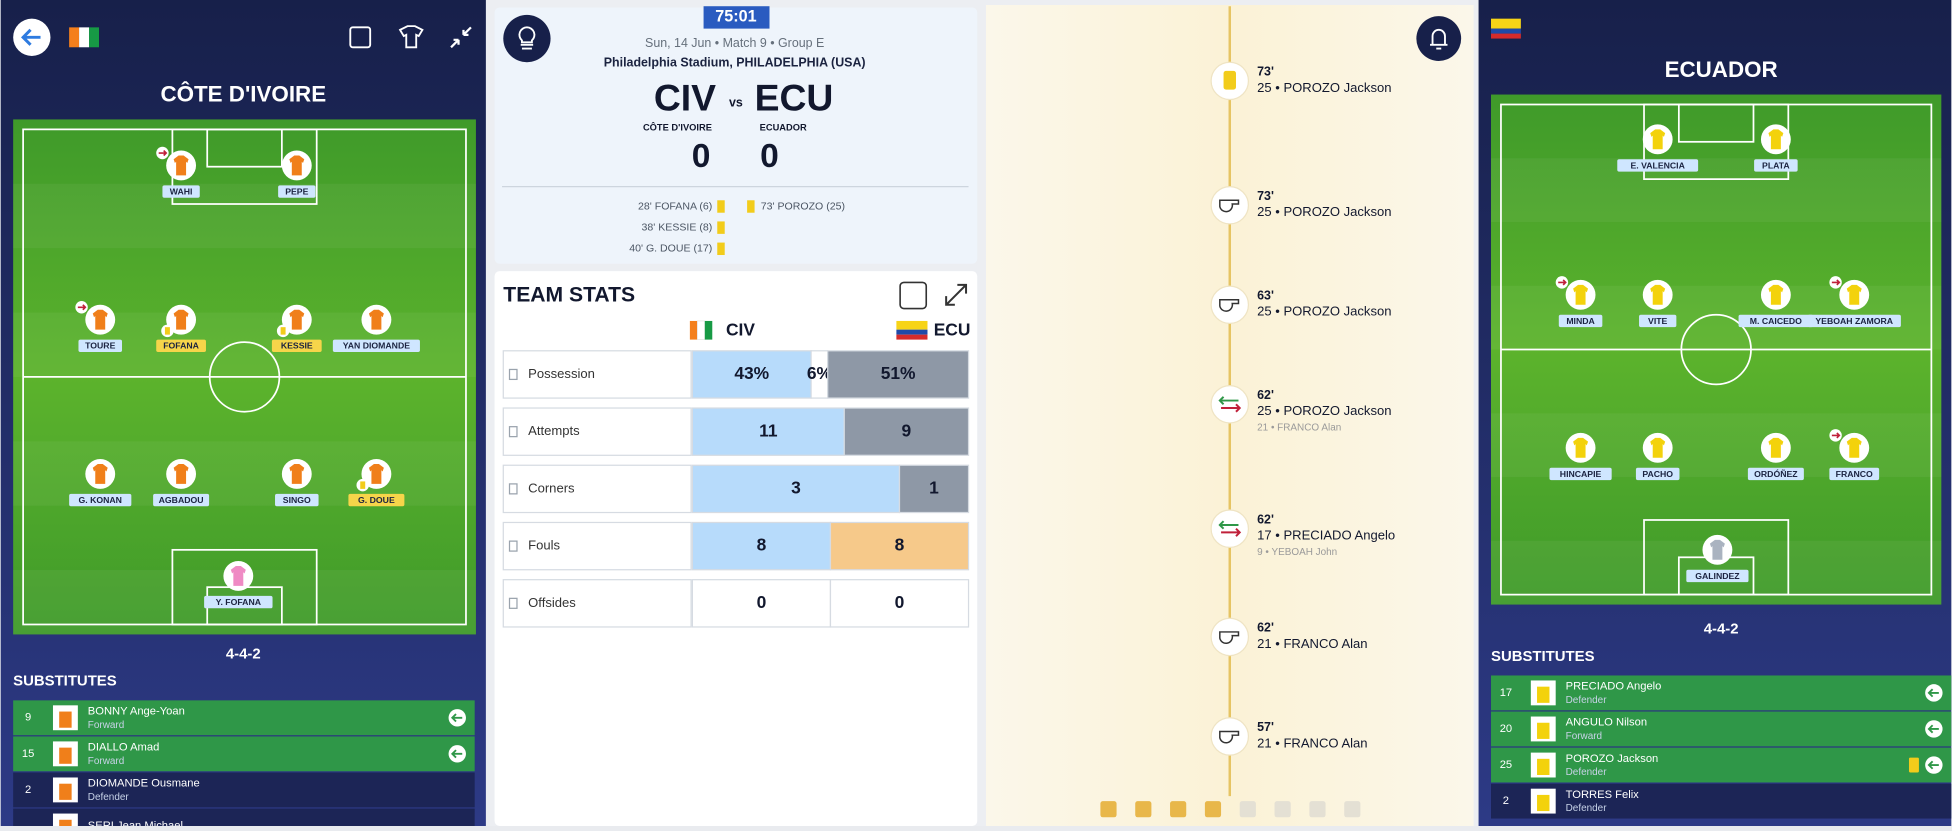 The height and width of the screenshot is (831, 1952). Describe the element at coordinates (28, 718) in the screenshot. I see `sub-number: 9` at that location.